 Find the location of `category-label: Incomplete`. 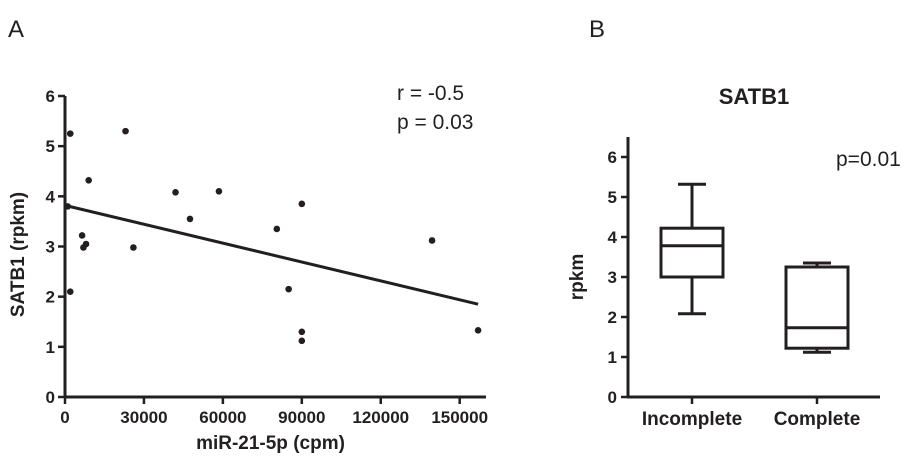

category-label: Incomplete is located at coordinates (692, 419).